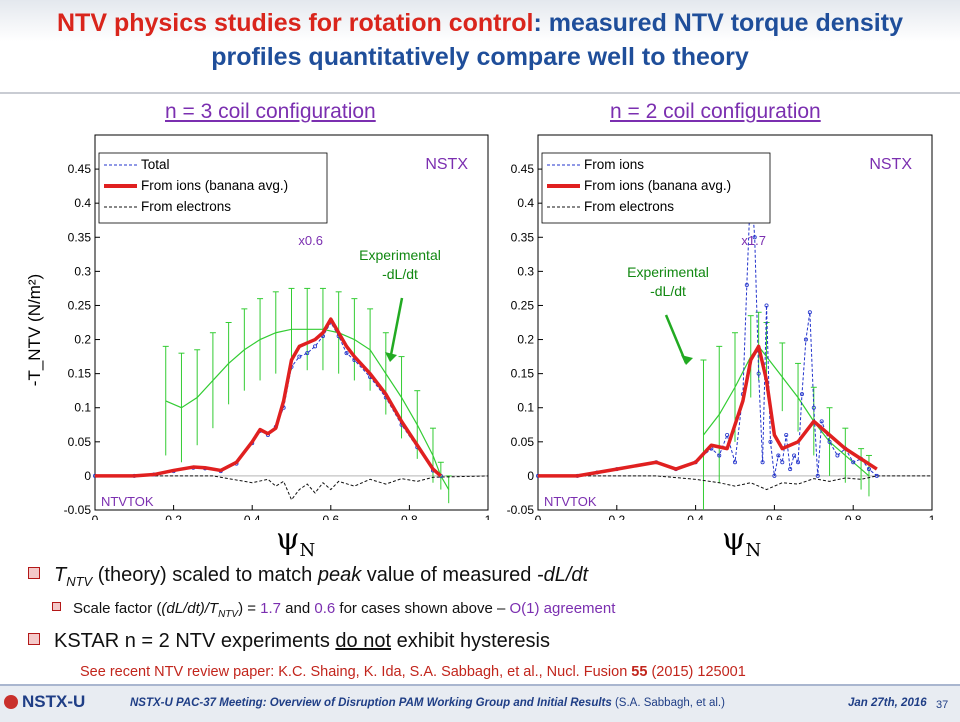 This screenshot has width=960, height=722. I want to click on scale-factor-label: x0.6, so click(310, 240).